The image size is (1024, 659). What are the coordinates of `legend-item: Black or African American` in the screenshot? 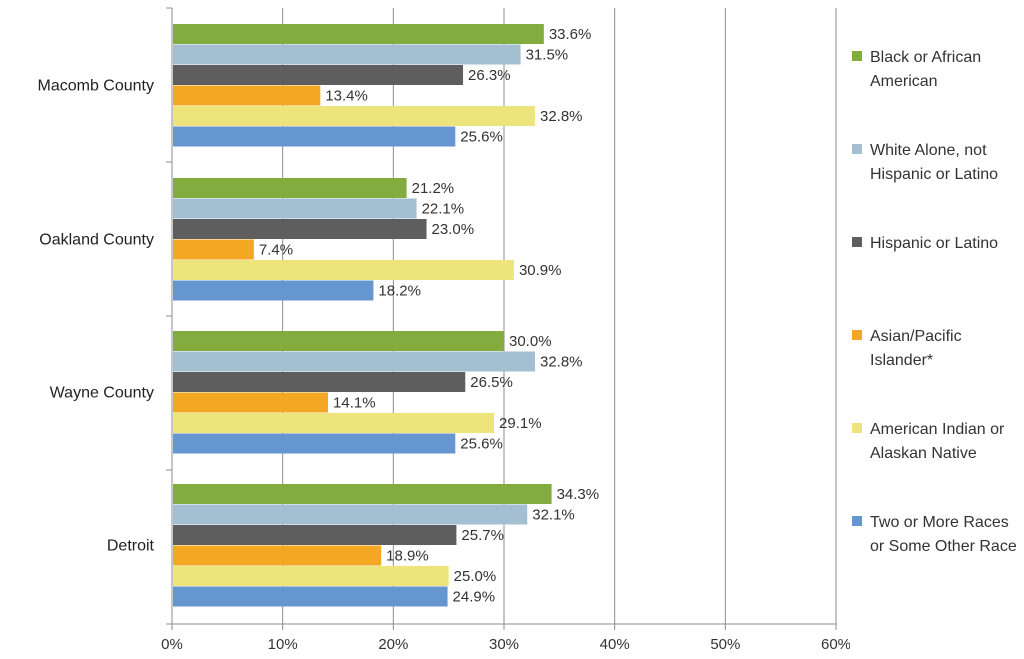 It's located at (916, 70).